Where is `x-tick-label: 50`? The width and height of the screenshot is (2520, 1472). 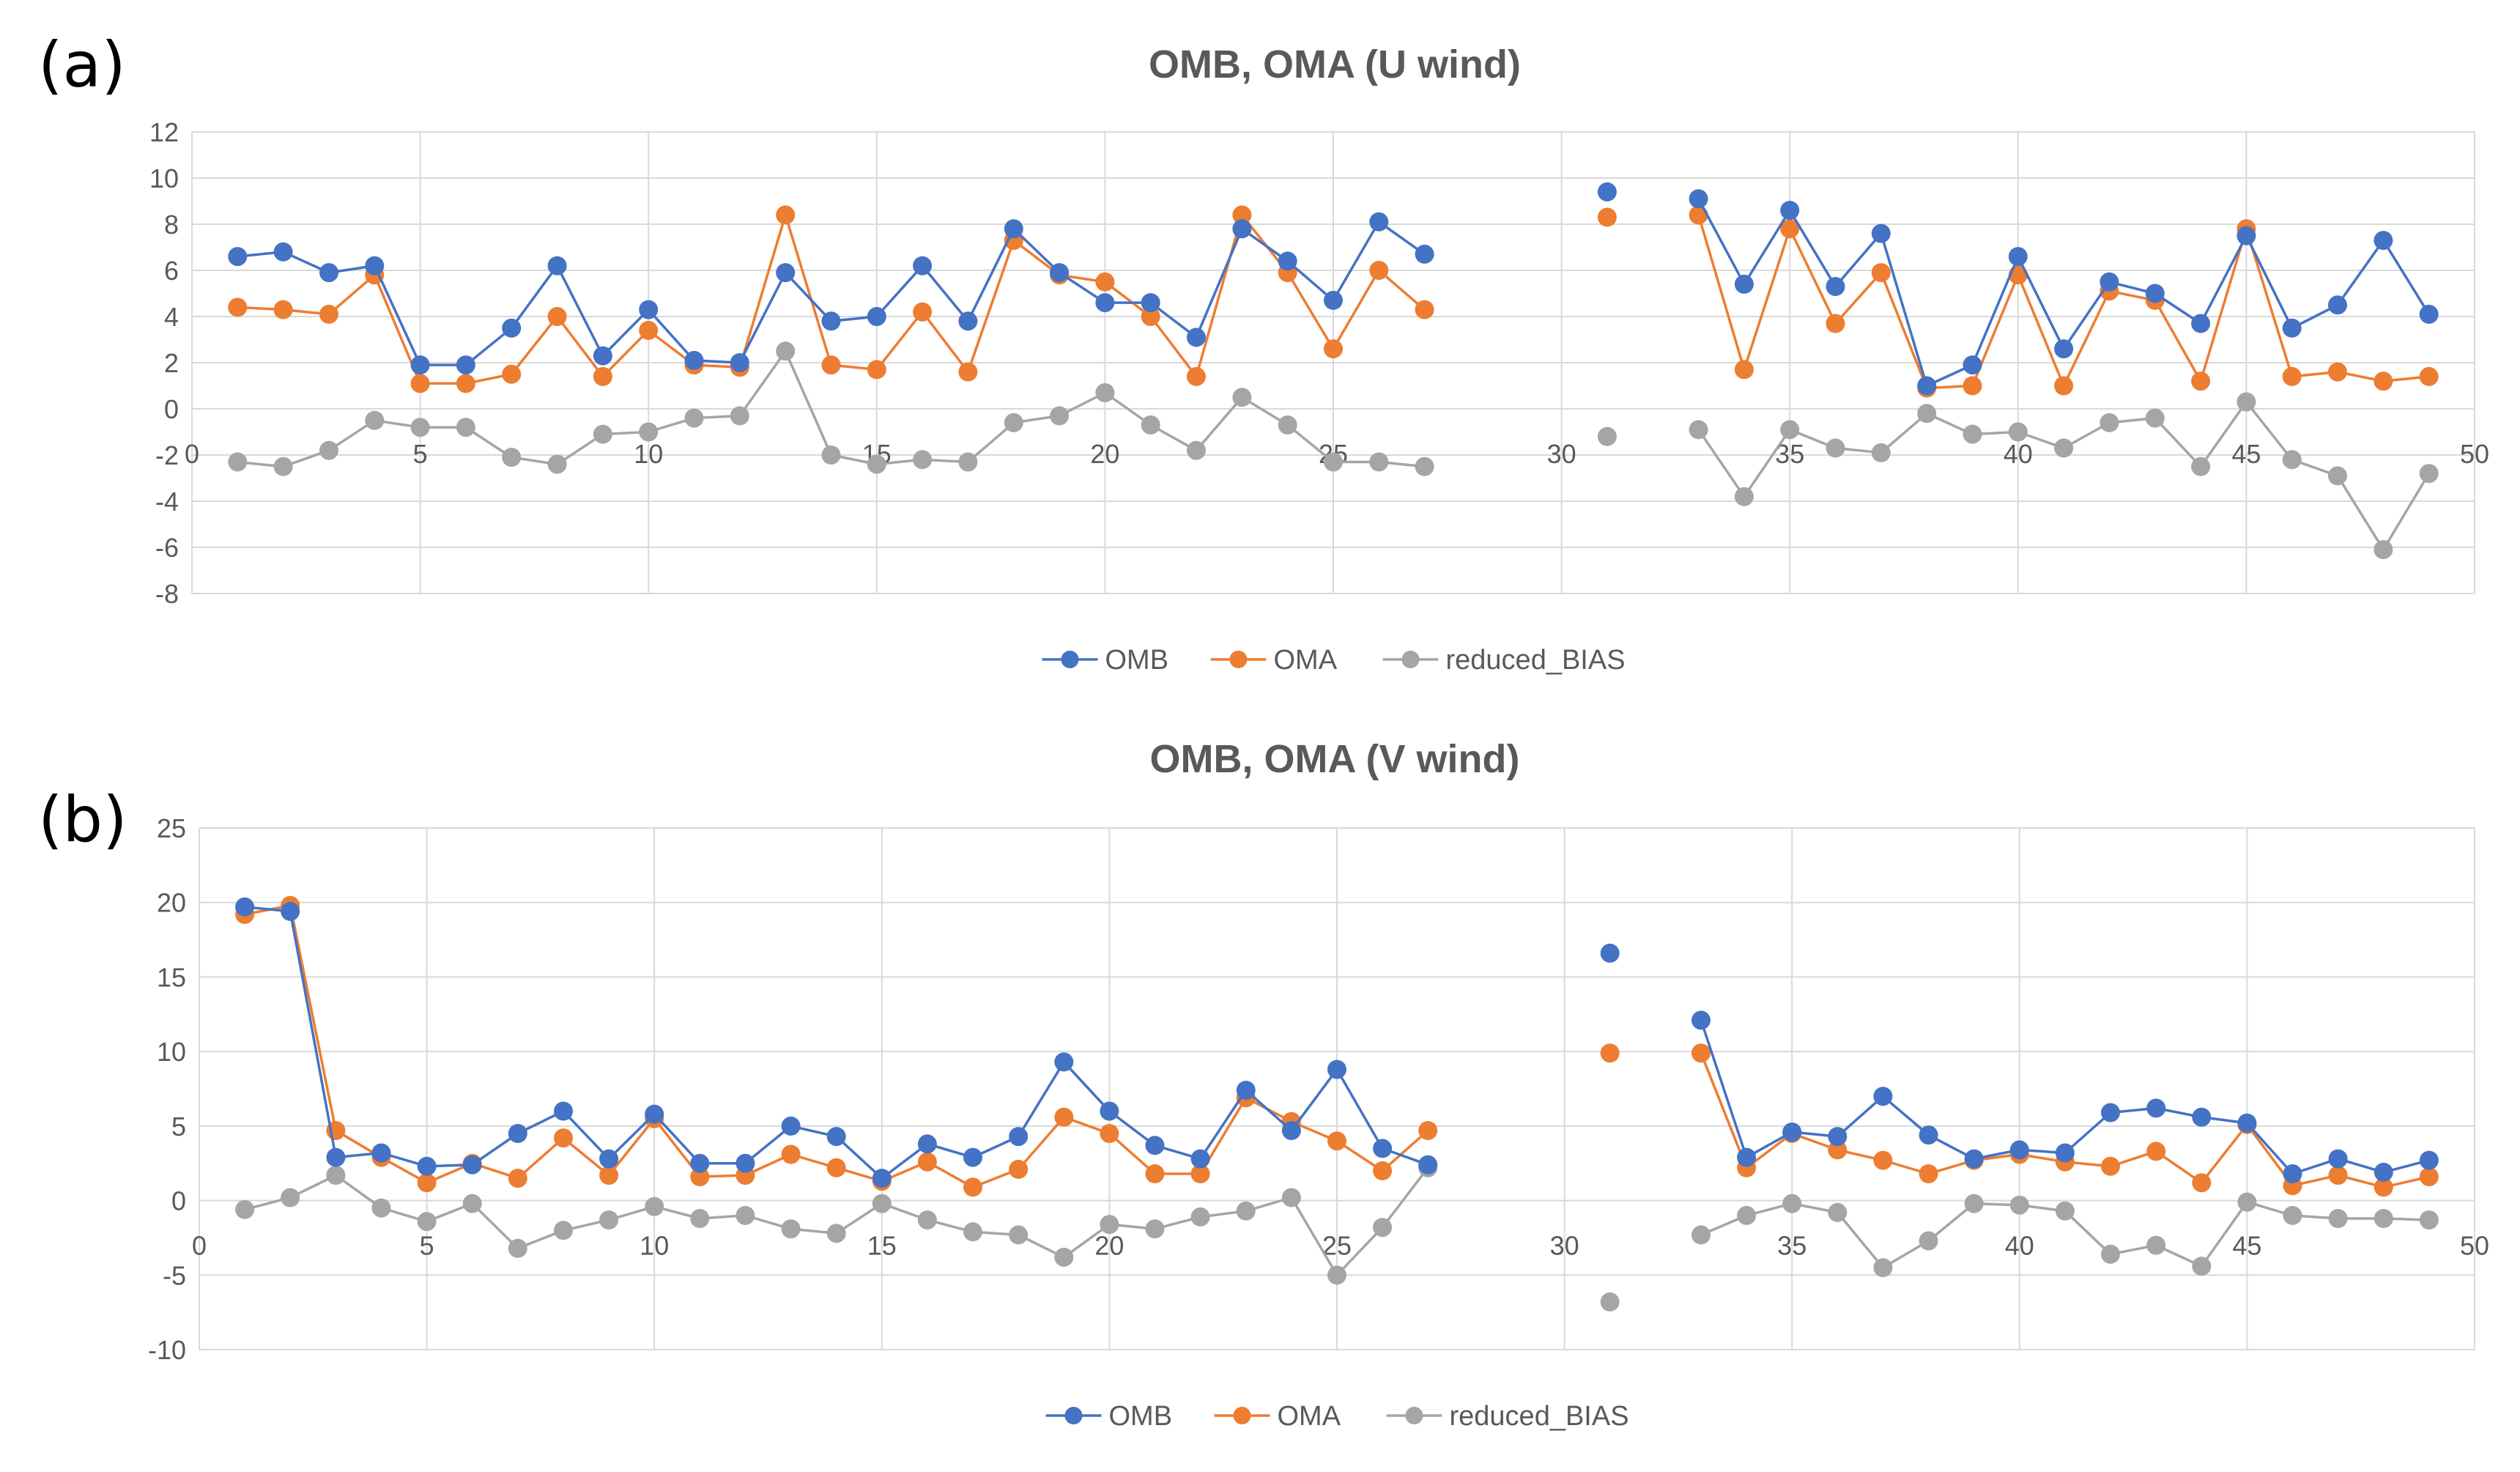
x-tick-label: 50 is located at coordinates (2474, 1246).